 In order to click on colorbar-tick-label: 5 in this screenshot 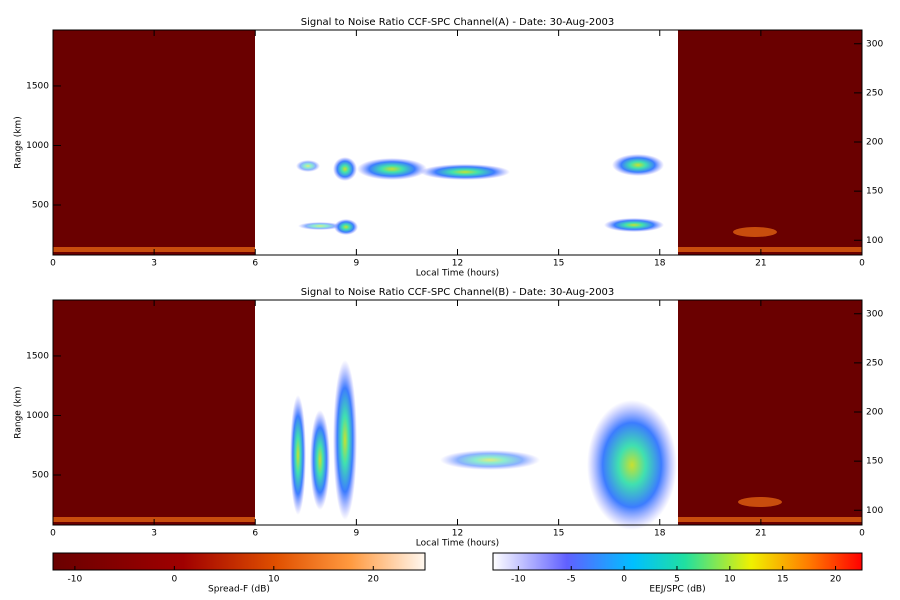, I will do `click(677, 580)`.